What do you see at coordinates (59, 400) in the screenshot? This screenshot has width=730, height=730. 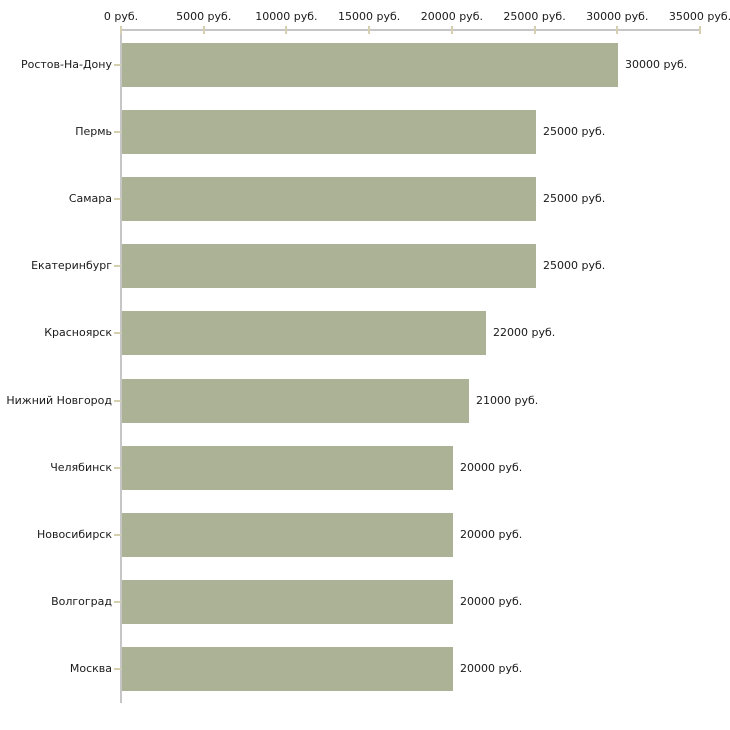 I see `category-label: Нижний Новгород` at bounding box center [59, 400].